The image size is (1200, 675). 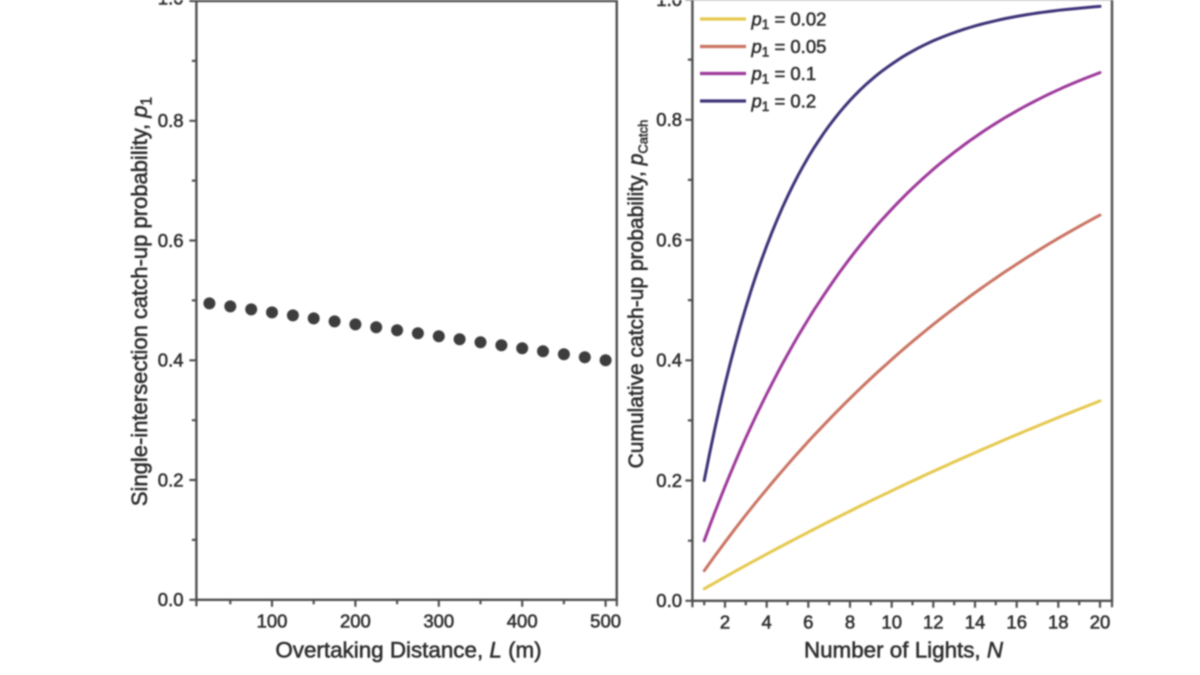 I want to click on svg-text: p1 = 0.05, so click(x=789, y=48).